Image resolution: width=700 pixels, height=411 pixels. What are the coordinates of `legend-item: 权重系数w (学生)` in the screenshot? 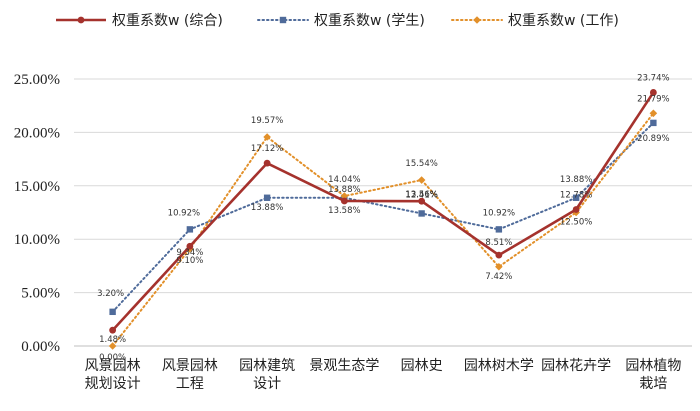 It's located at (341, 21).